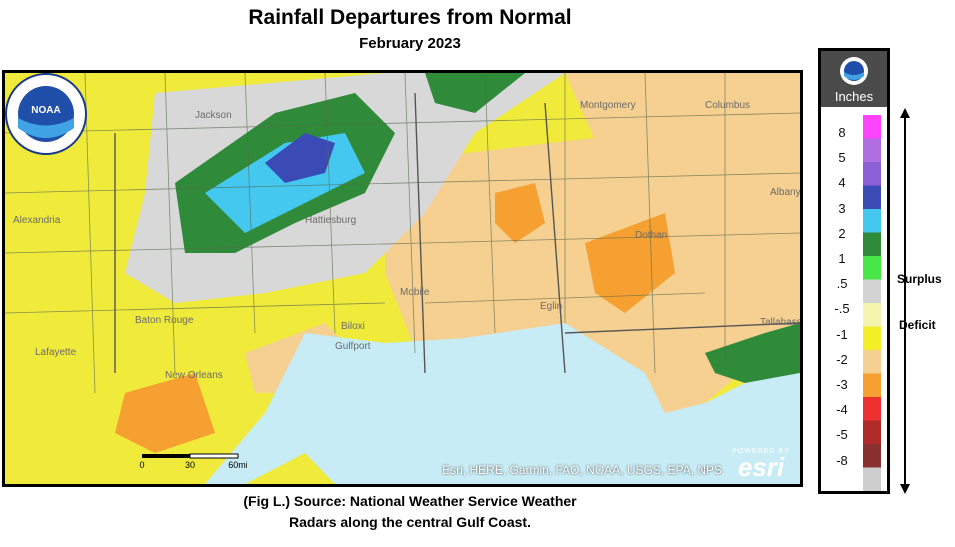  What do you see at coordinates (905, 301) in the screenshot?
I see `surplus-deficit-arrow` at bounding box center [905, 301].